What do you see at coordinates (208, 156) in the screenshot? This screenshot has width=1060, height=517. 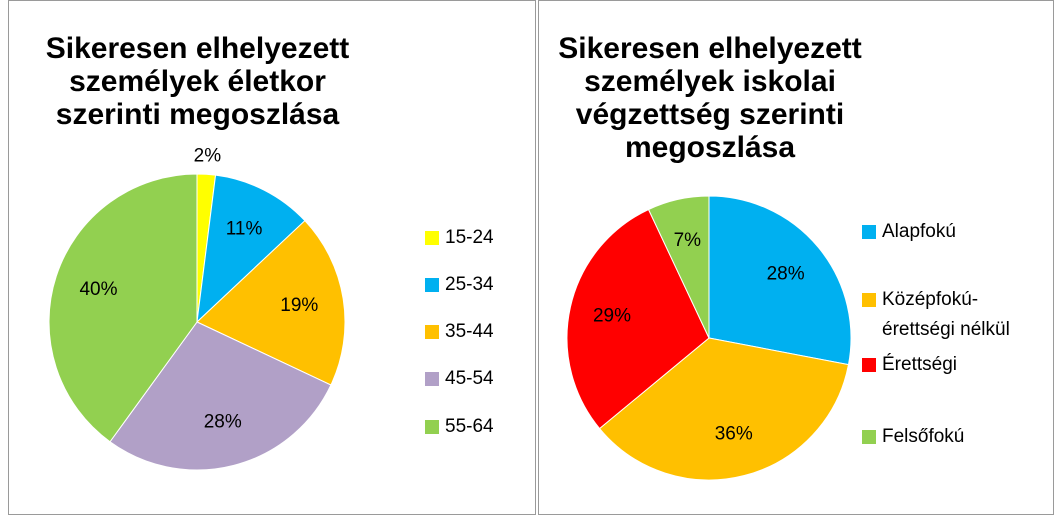 I see `data-label: 2%` at bounding box center [208, 156].